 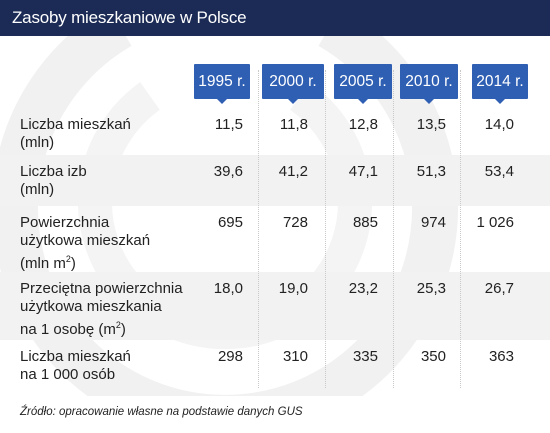 I want to click on table-cell-value: 350, so click(x=433, y=356).